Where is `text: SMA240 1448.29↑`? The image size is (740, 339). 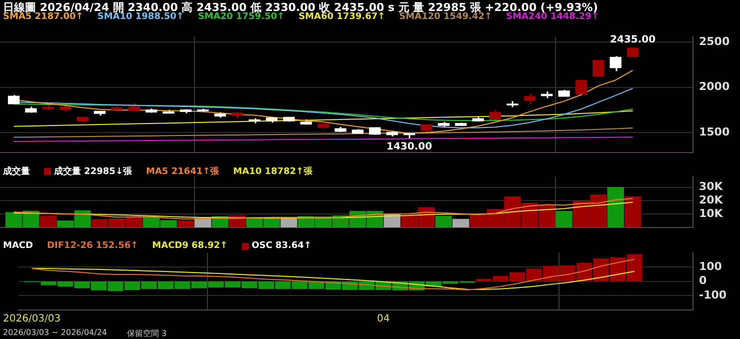
text: SMA240 1448.29↑ is located at coordinates (552, 17).